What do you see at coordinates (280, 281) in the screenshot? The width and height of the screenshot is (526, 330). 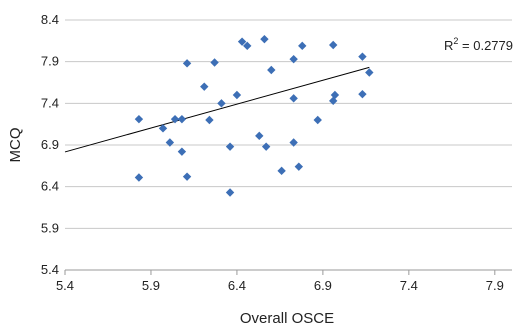 I see `x-tick-labels: 5.4 5.9 6.4 6.9 7.4 7.9` at bounding box center [280, 281].